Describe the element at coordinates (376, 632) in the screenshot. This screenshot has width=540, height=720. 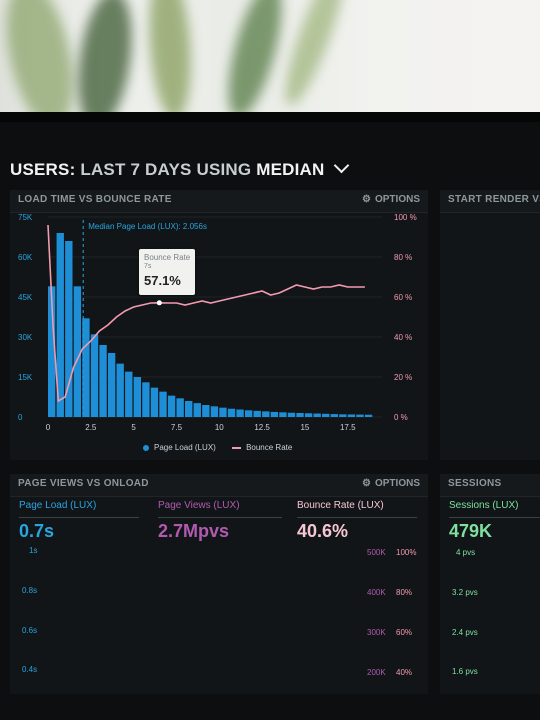
I see `y-tick-right-views: 300K` at that location.